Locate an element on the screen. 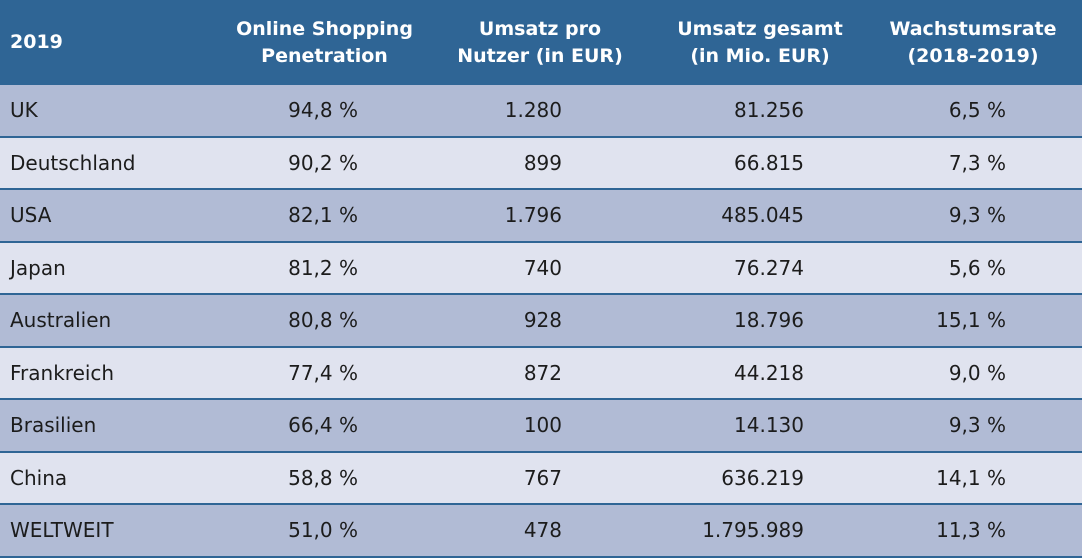  table-row: Frankreich 77,4 % 872 44.218 9,0 % is located at coordinates (541, 373).